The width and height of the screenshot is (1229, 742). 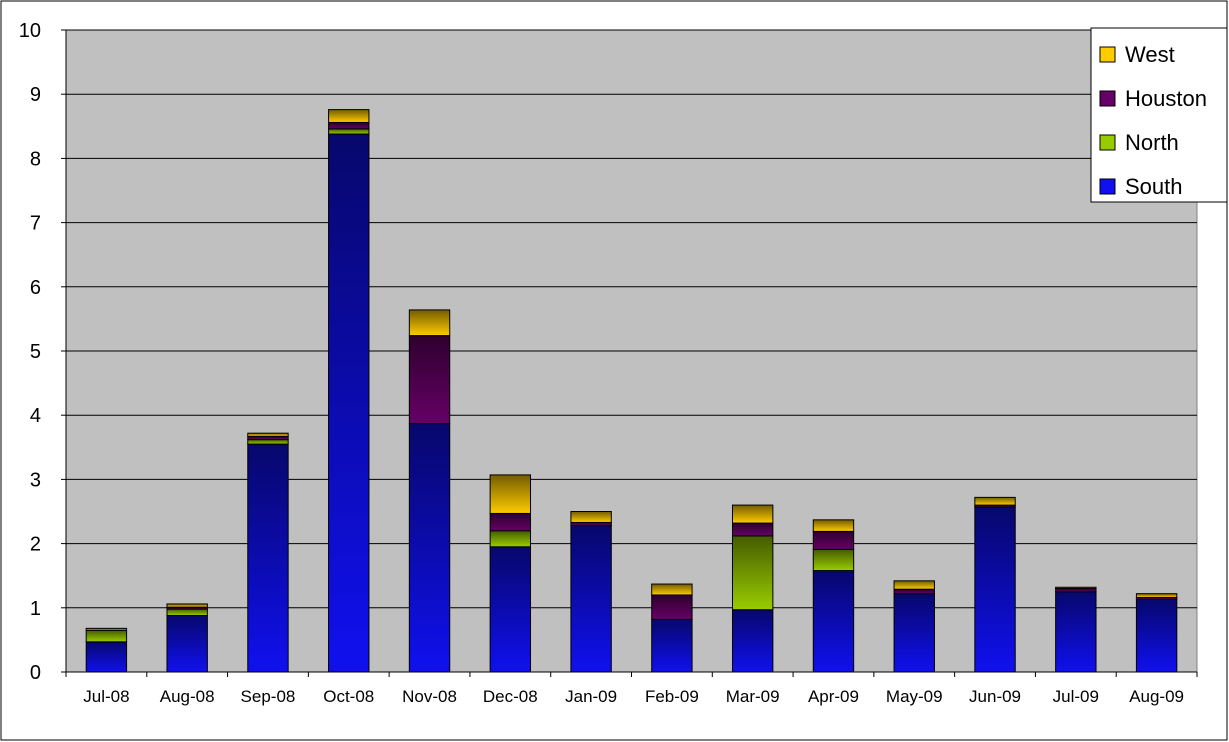 What do you see at coordinates (995, 696) in the screenshot?
I see `x-tick-label: Jun-09` at bounding box center [995, 696].